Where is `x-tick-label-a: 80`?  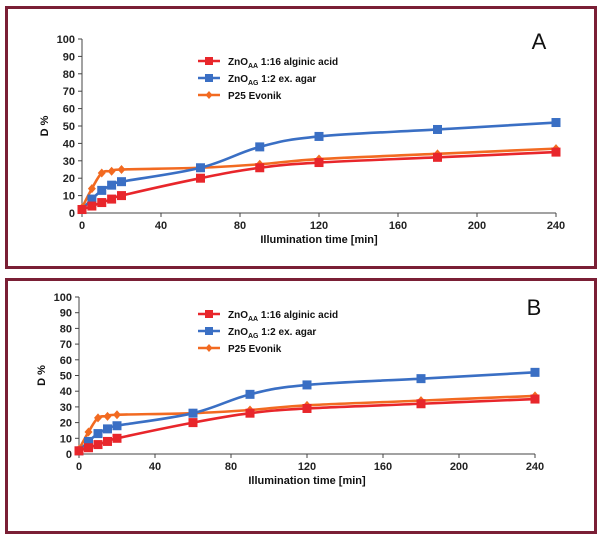
x-tick-label-a: 80 is located at coordinates (240, 226).